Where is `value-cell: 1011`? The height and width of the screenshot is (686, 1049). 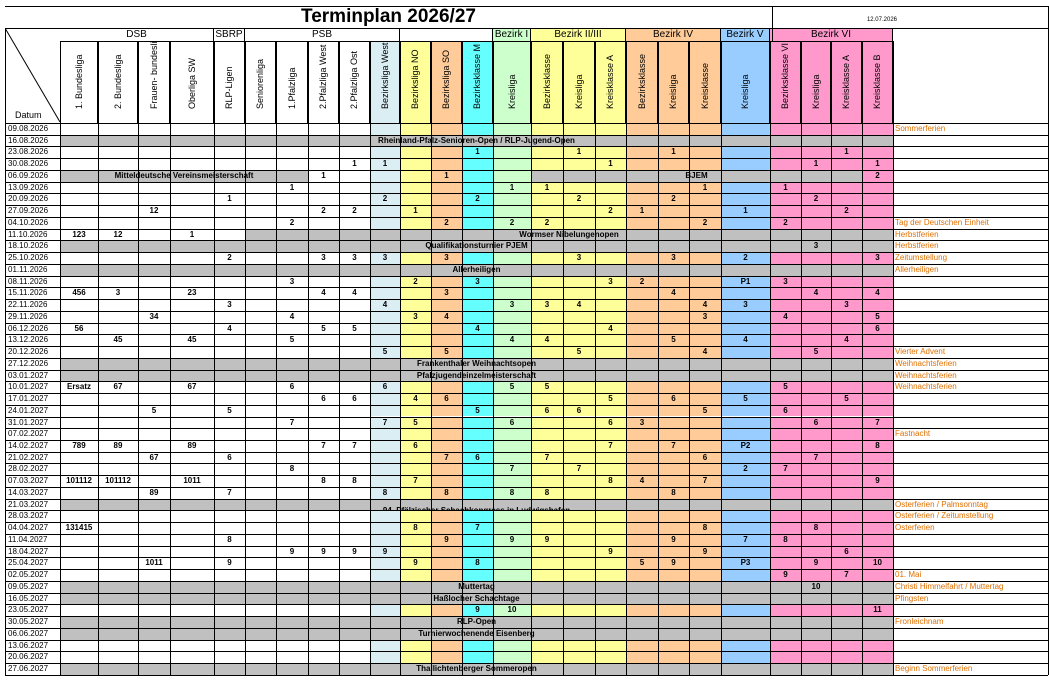 value-cell: 1011 is located at coordinates (192, 481).